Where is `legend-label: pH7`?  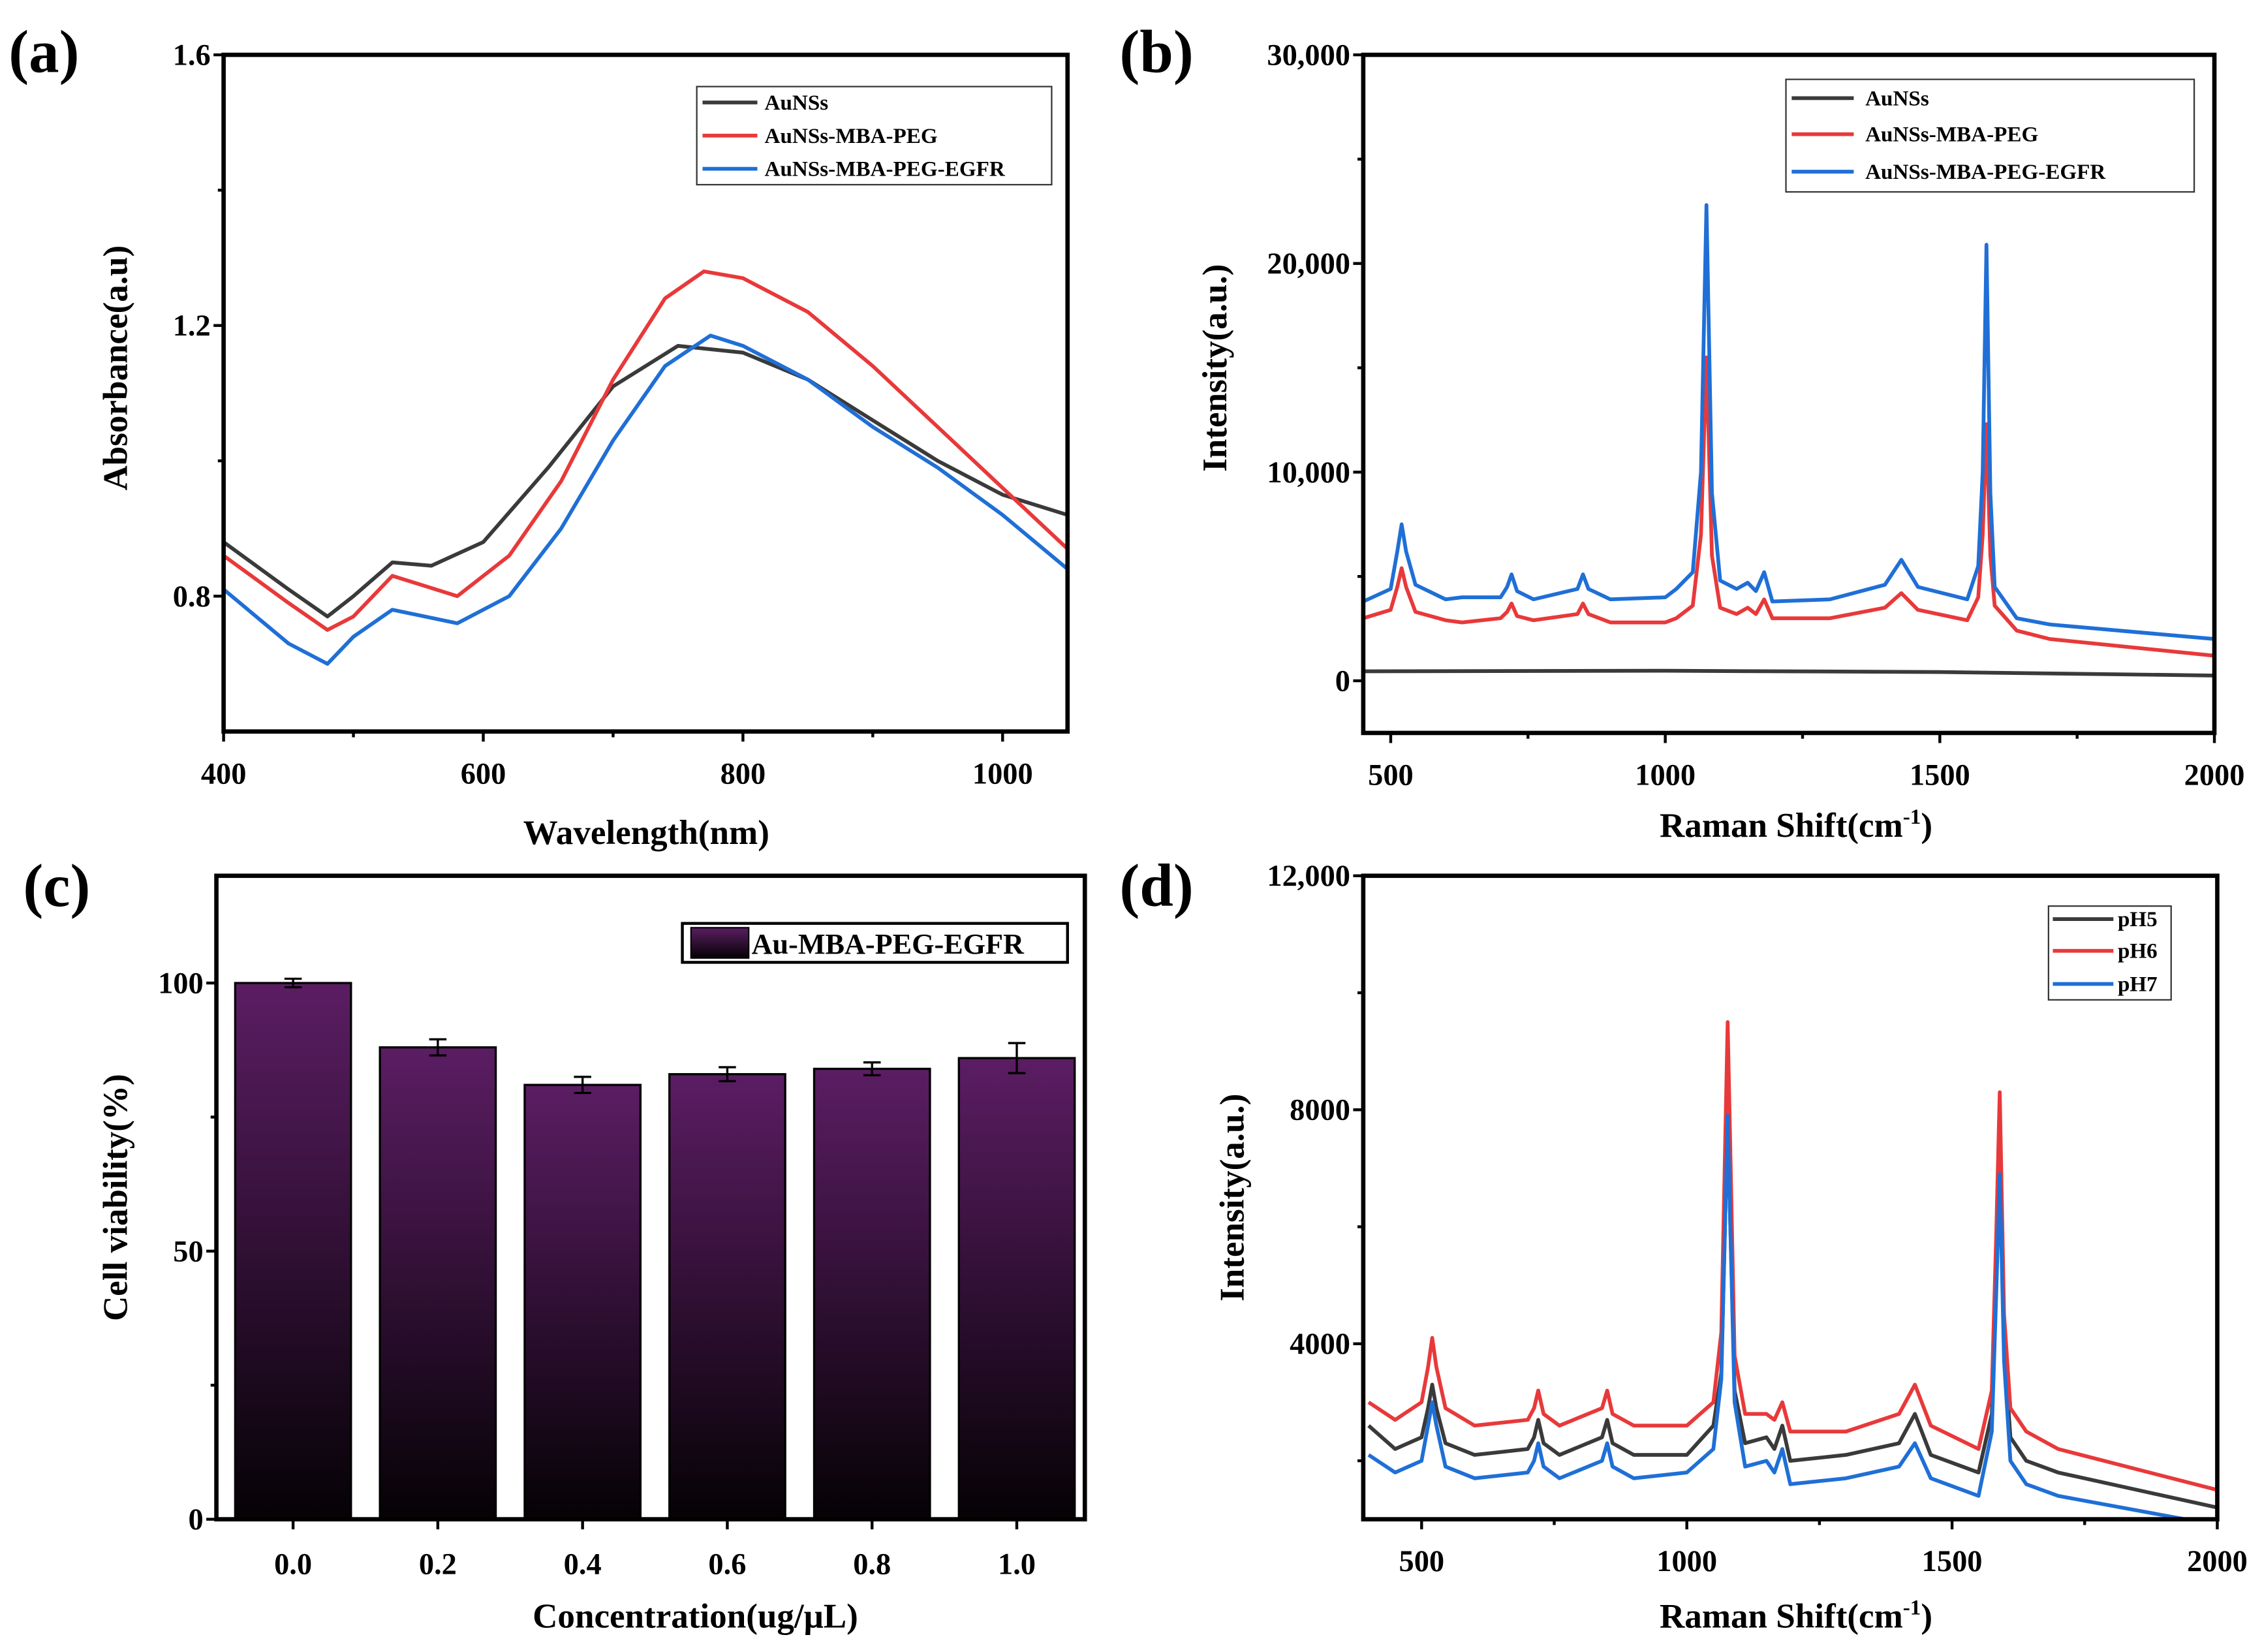
legend-label: pH7 is located at coordinates (2138, 985).